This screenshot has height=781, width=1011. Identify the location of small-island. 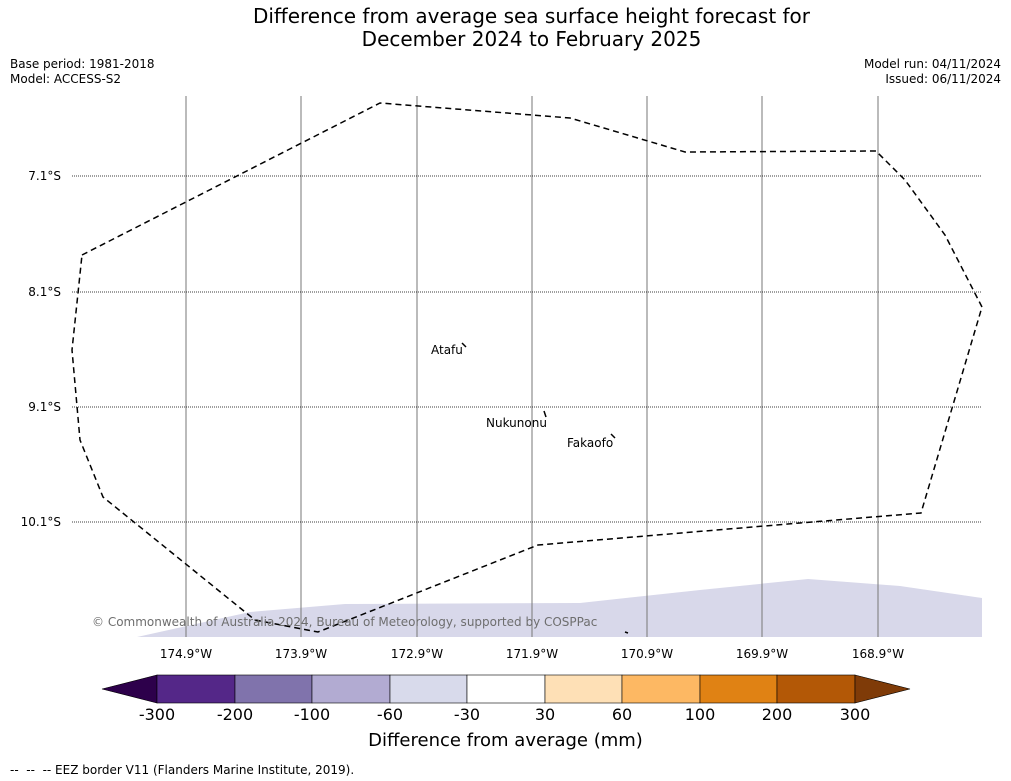
(626, 632).